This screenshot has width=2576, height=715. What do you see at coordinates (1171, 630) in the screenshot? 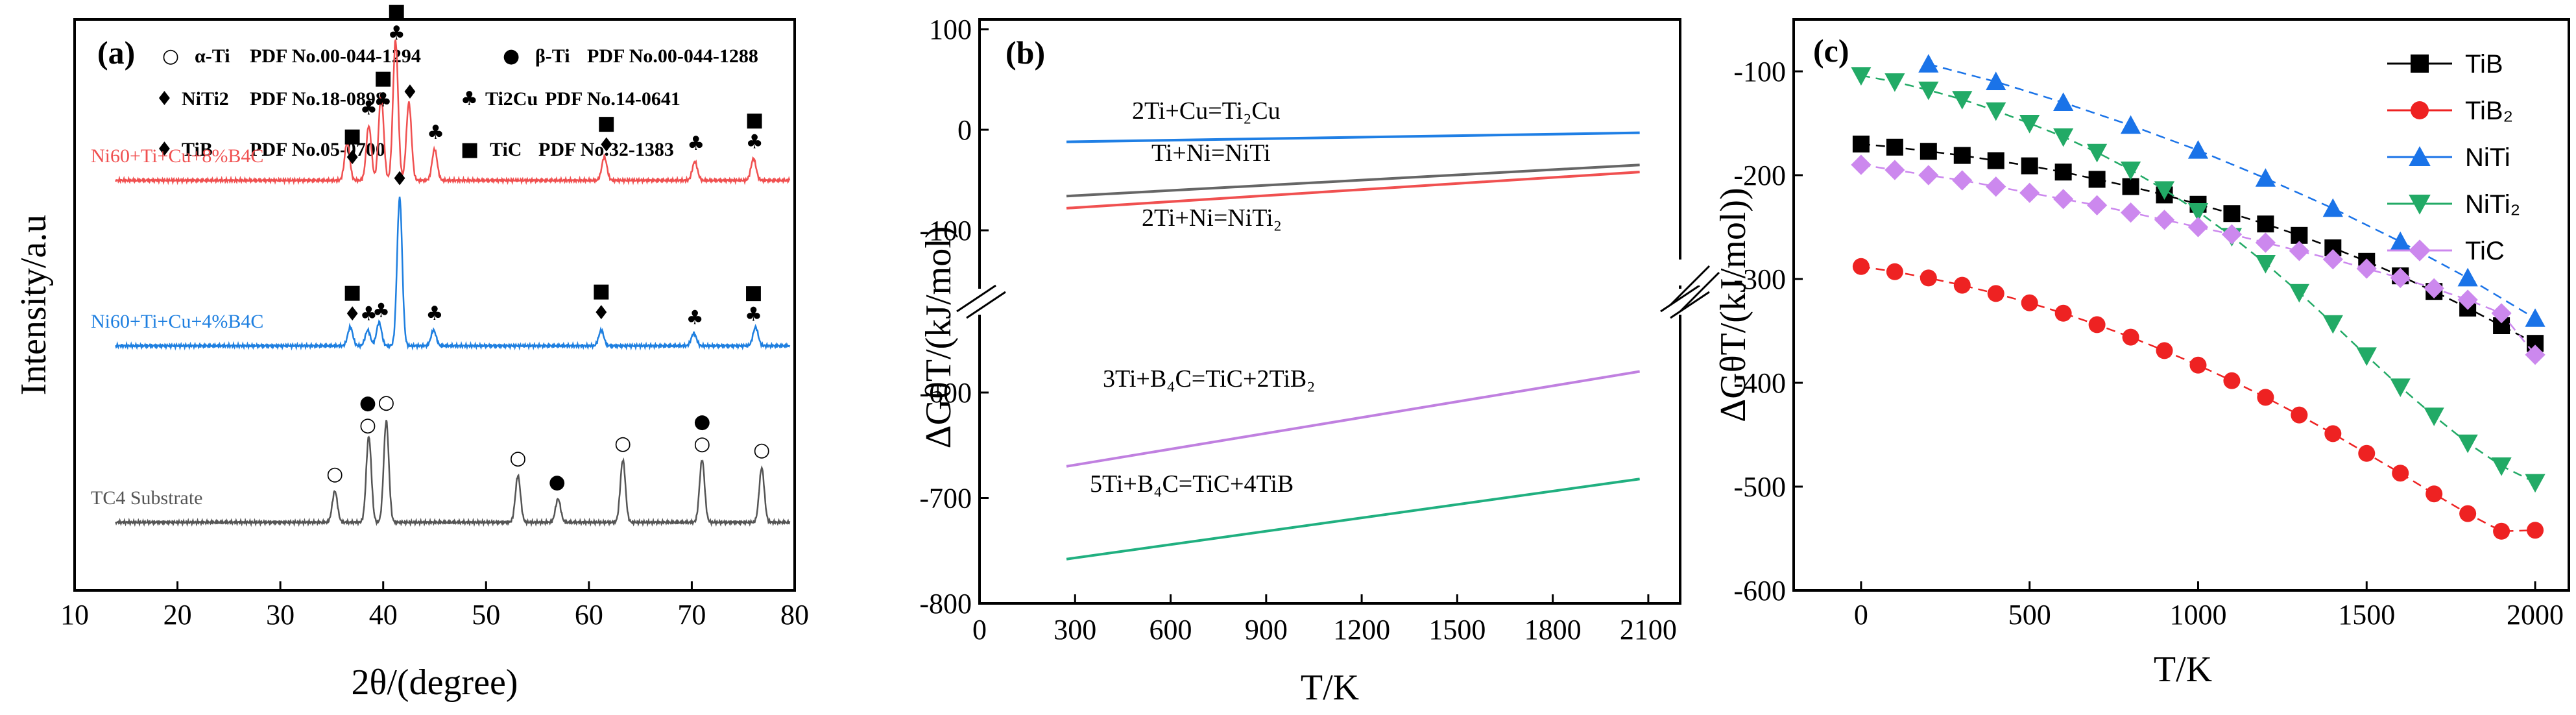
I see `panel-b-x-tick-label: 600` at bounding box center [1171, 630].